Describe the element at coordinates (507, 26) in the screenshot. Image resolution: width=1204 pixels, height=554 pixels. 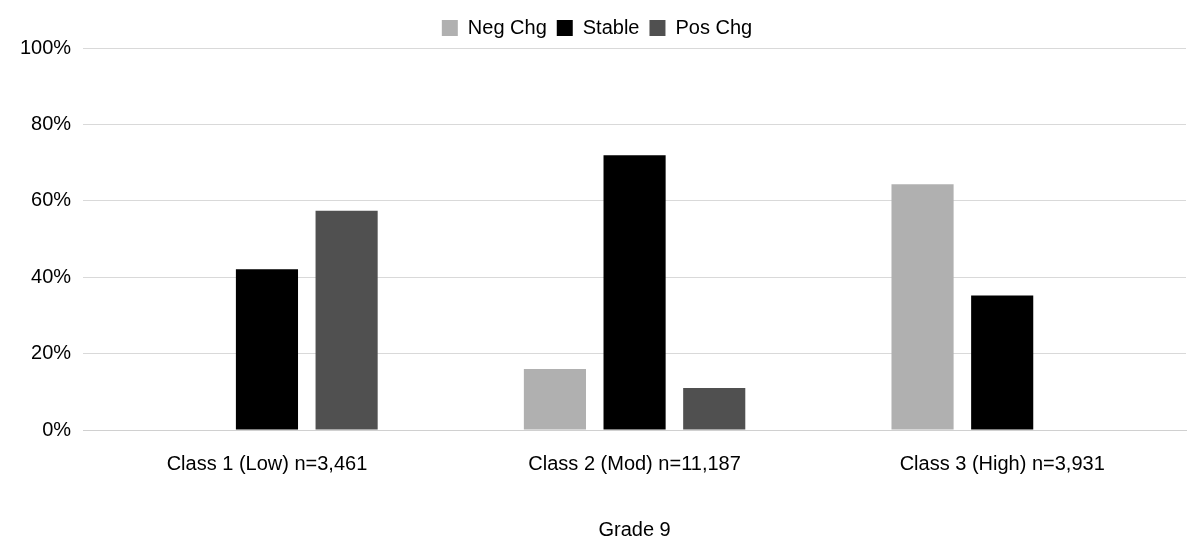
I see `legend-label: Neg Chg` at that location.